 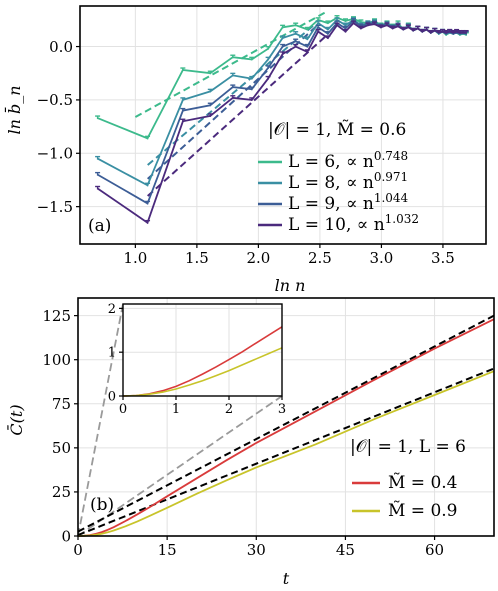 I want to click on y-tick-label: −1.0, so click(x=55, y=154).